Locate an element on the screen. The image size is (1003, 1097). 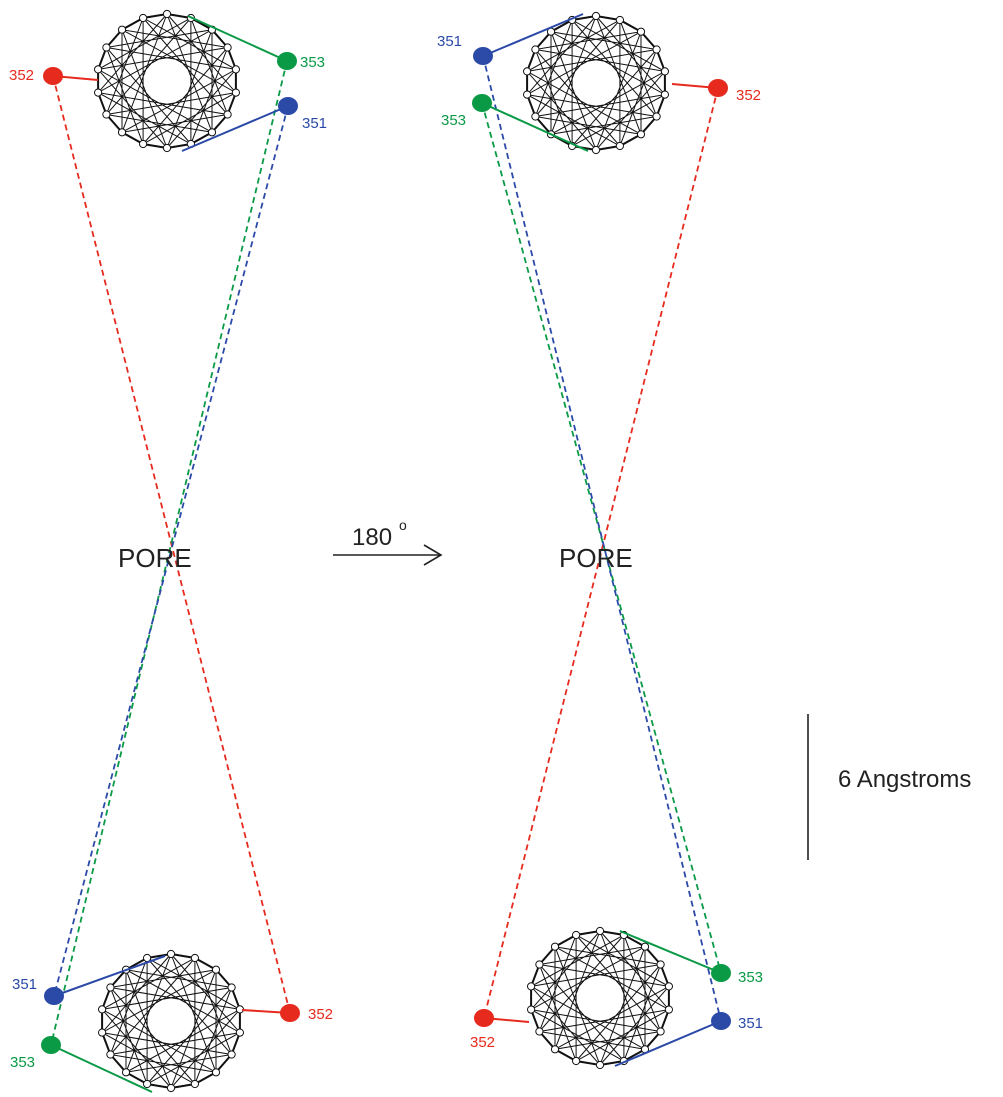
residue-352-top-right-dot is located at coordinates (718, 88).